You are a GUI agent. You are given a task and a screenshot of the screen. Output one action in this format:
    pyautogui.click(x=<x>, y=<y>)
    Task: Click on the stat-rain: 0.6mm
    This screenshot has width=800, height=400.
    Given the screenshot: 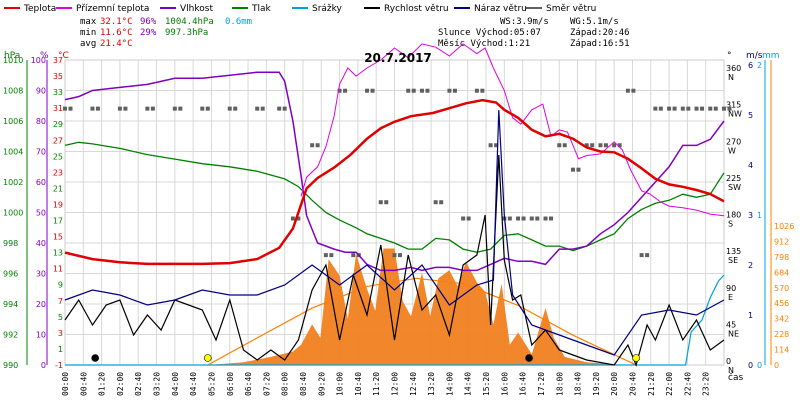 What is the action you would take?
    pyautogui.click(x=238, y=22)
    